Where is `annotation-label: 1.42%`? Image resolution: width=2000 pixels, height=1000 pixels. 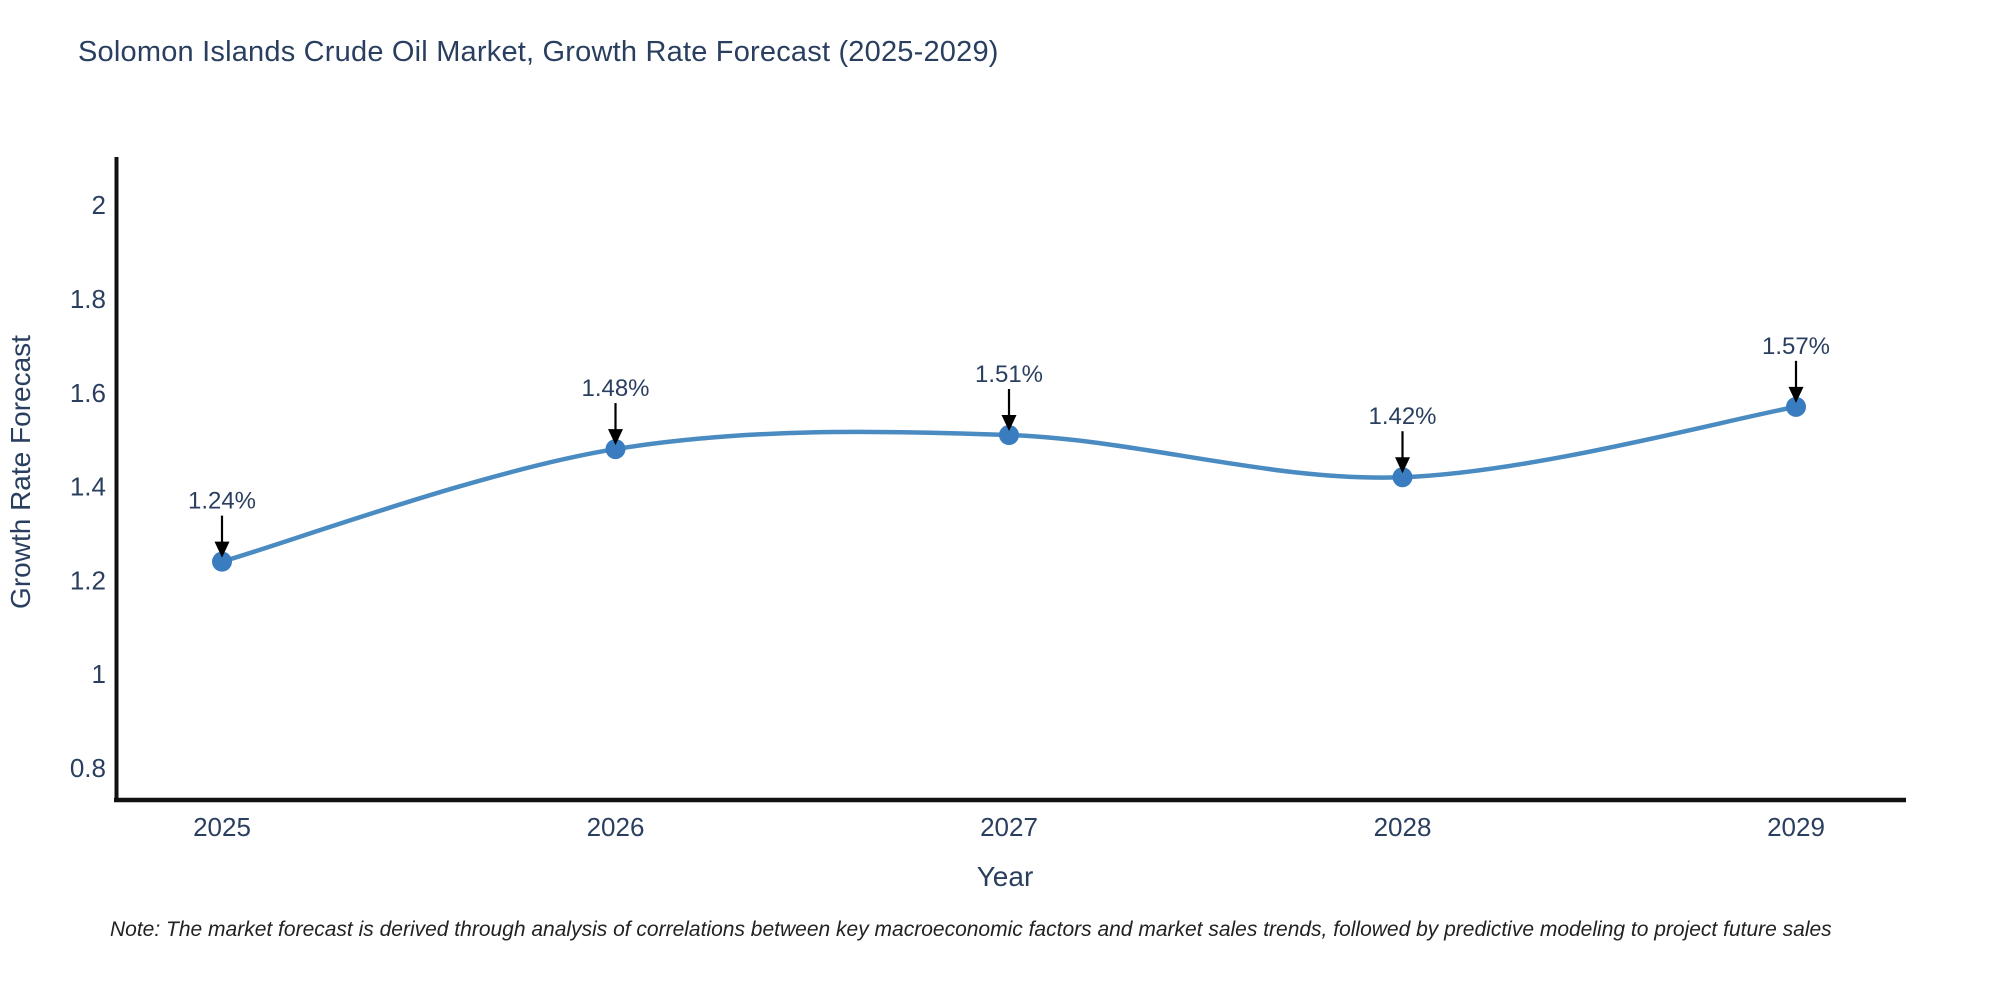 annotation-label: 1.42% is located at coordinates (1402, 416).